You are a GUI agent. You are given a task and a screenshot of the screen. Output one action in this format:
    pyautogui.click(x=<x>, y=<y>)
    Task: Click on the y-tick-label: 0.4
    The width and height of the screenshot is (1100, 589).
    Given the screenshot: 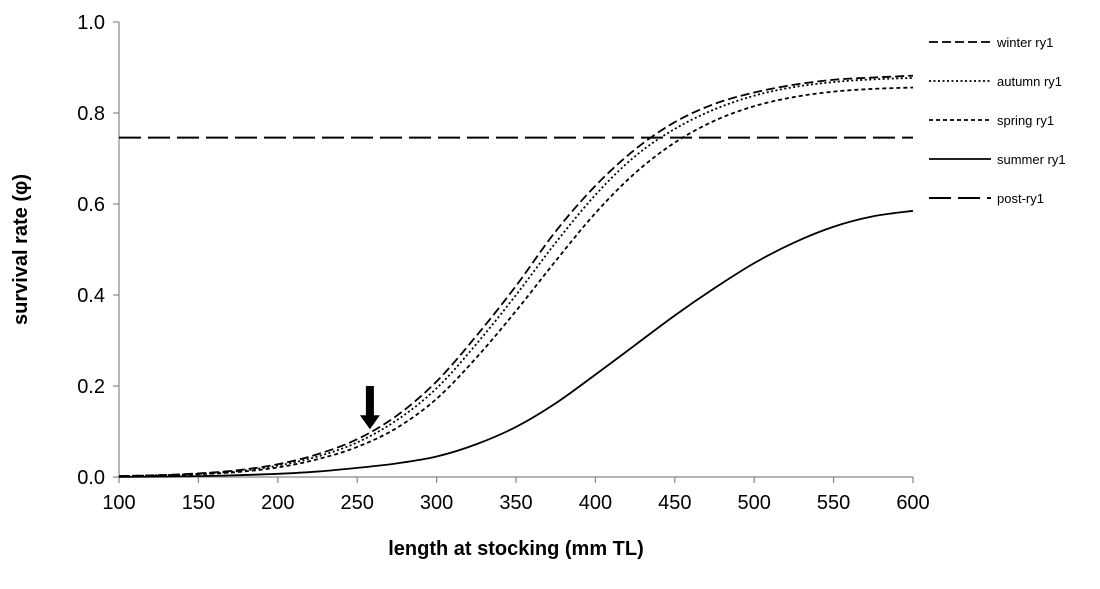 What is the action you would take?
    pyautogui.click(x=91, y=296)
    